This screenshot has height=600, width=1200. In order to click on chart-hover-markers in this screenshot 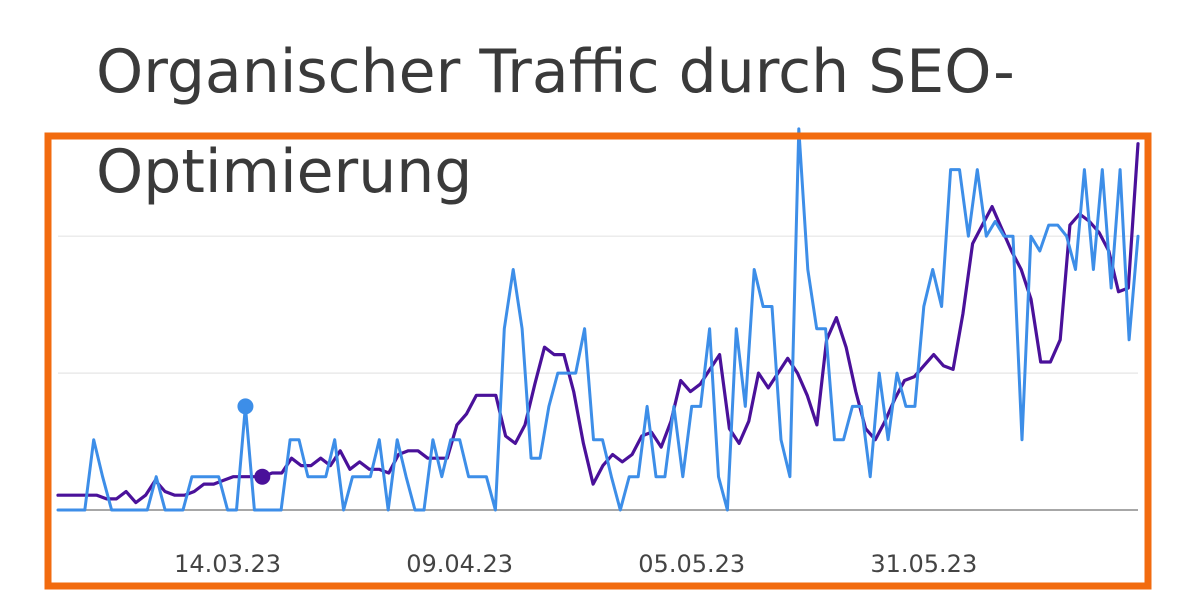, I will do `click(254, 441)`.